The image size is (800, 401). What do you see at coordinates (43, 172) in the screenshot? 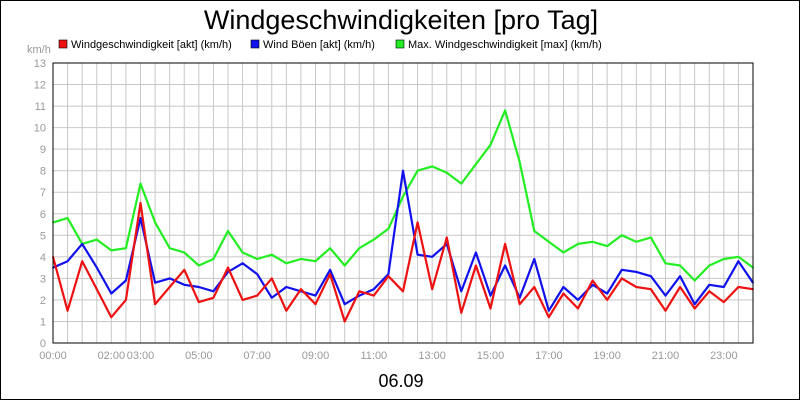
I see `y-tick-label: 8` at bounding box center [43, 172].